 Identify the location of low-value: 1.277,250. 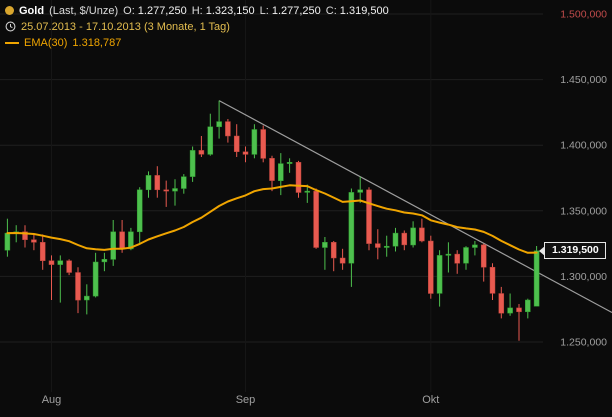
(296, 10).